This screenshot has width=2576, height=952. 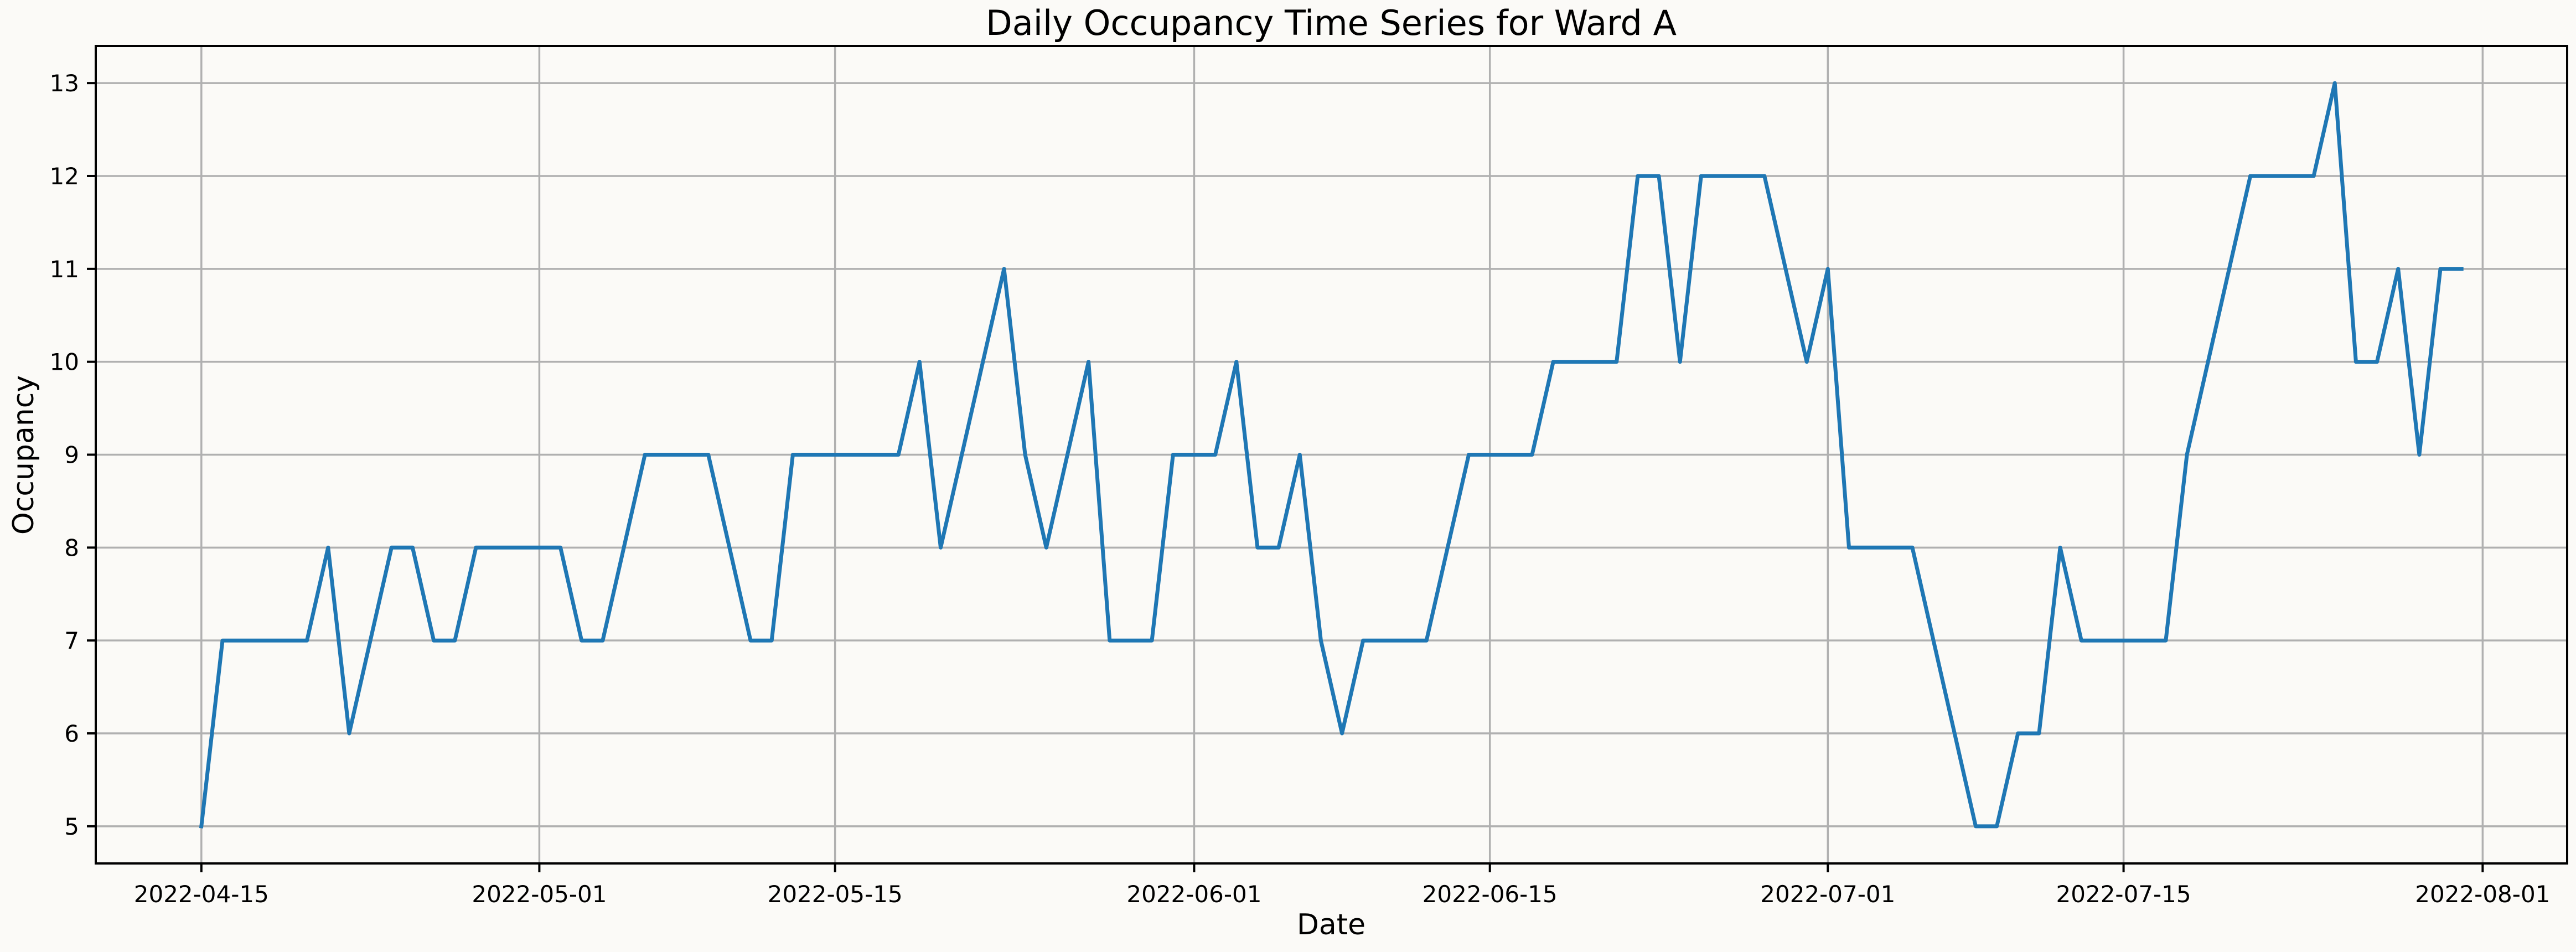 I want to click on x-tick-label: 2022-07-01, so click(x=1827, y=894).